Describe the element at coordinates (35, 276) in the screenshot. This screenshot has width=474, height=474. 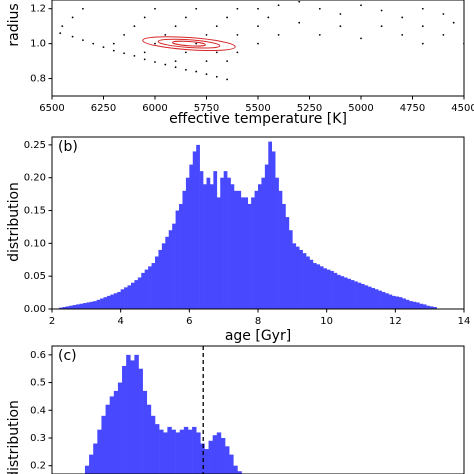
I see `y-tick-label: 0.05` at that location.